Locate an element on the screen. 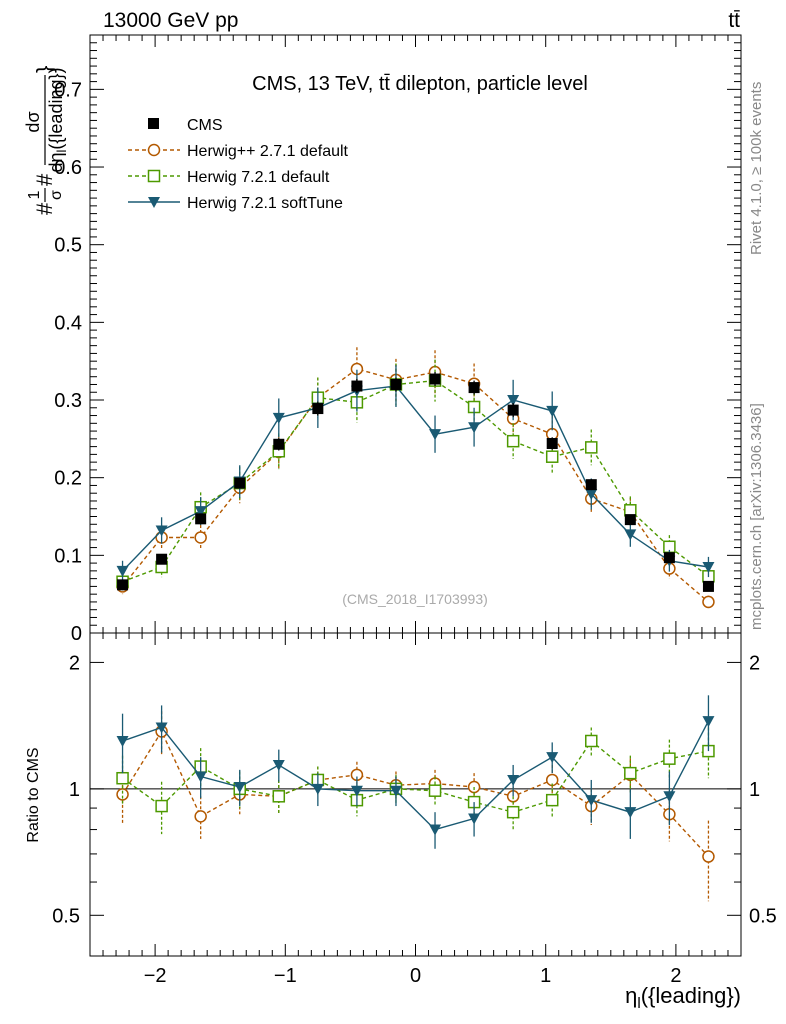 The height and width of the screenshot is (1024, 786). x-label-rest: ({leading}) is located at coordinates (691, 995).